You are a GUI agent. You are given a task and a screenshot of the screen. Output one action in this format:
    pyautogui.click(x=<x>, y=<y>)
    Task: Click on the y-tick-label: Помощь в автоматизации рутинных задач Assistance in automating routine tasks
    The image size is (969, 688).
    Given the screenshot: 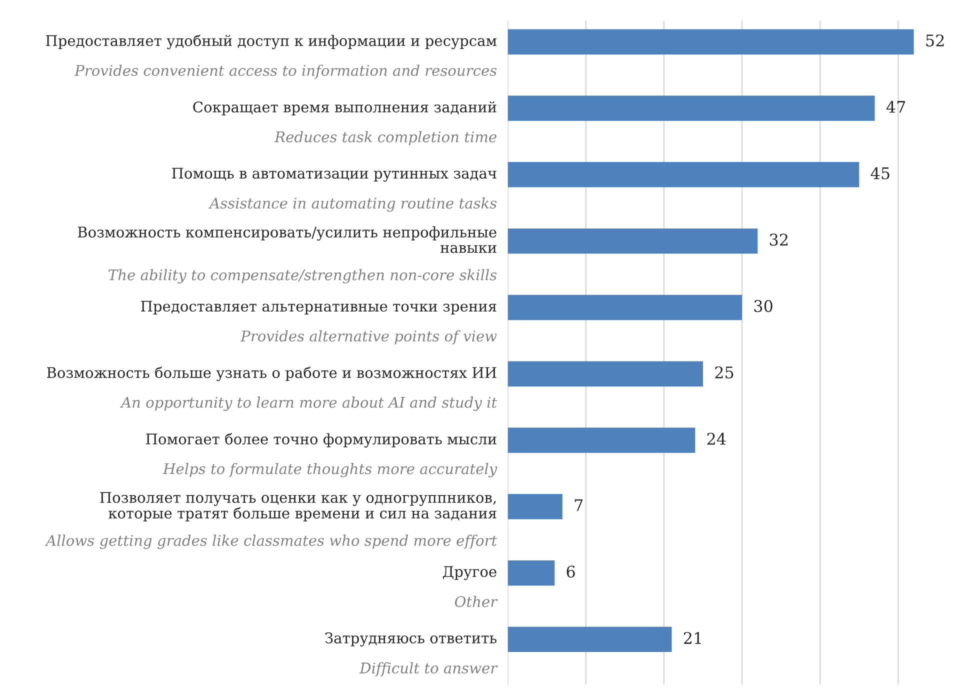 What is the action you would take?
    pyautogui.click(x=334, y=190)
    